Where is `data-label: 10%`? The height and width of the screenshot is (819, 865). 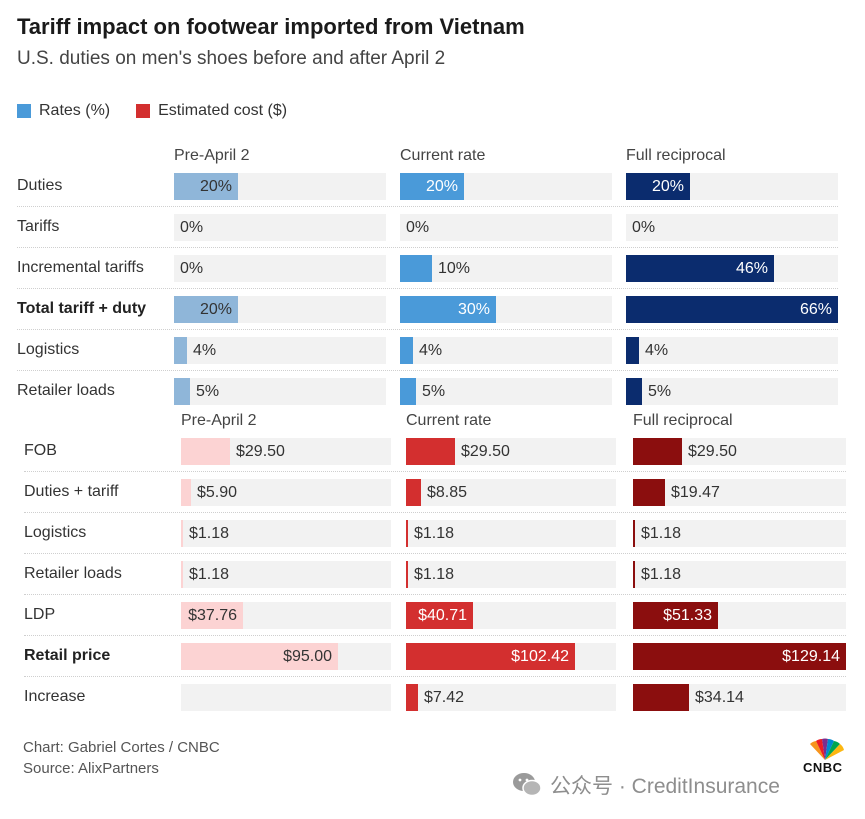 data-label: 10% is located at coordinates (454, 268).